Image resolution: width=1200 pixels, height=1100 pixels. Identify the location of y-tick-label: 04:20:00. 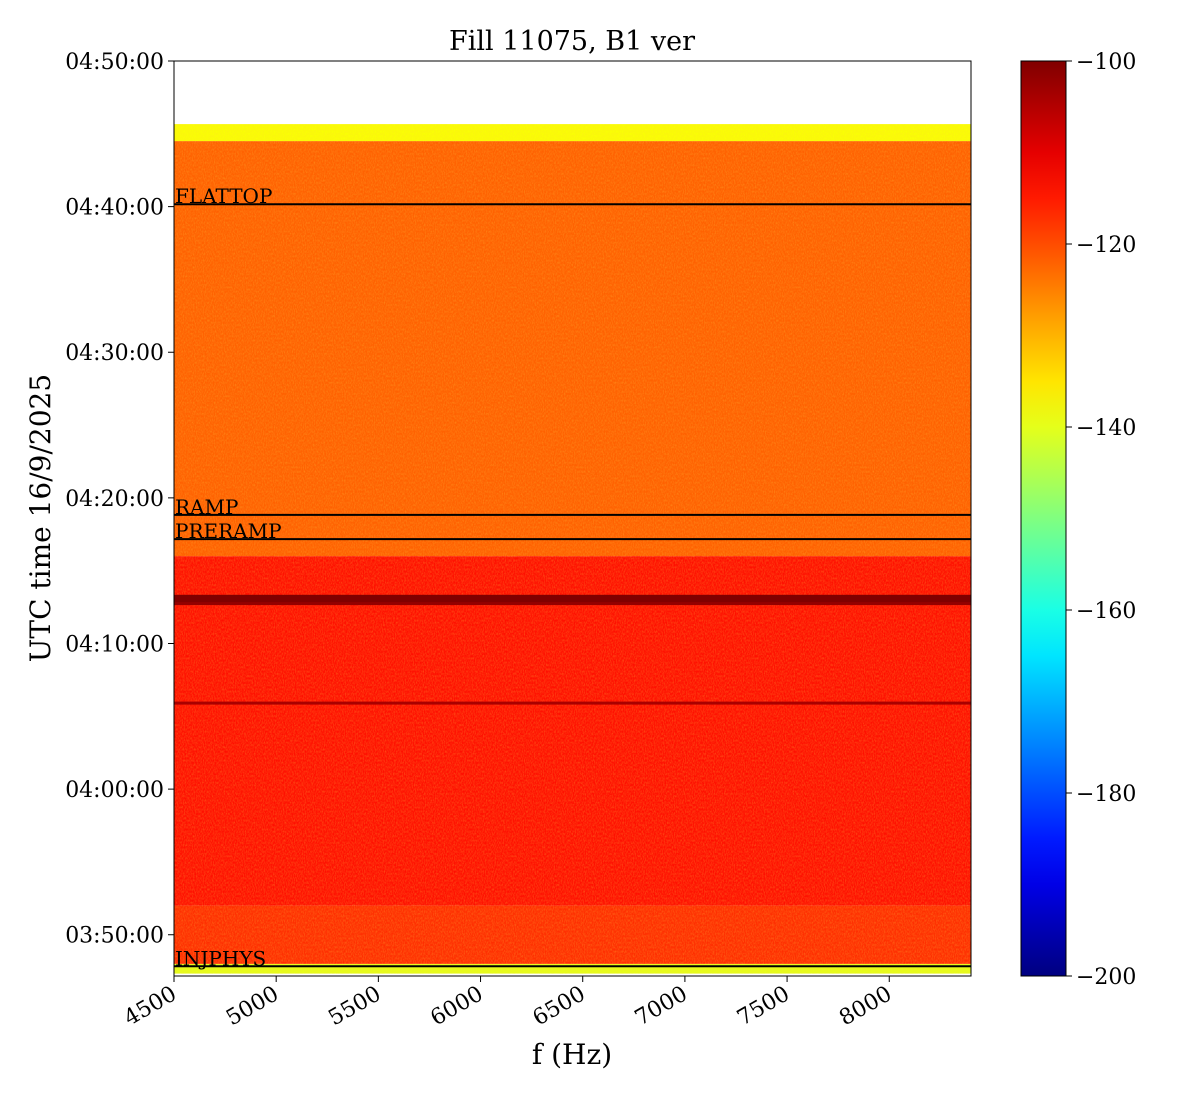
(114, 499).